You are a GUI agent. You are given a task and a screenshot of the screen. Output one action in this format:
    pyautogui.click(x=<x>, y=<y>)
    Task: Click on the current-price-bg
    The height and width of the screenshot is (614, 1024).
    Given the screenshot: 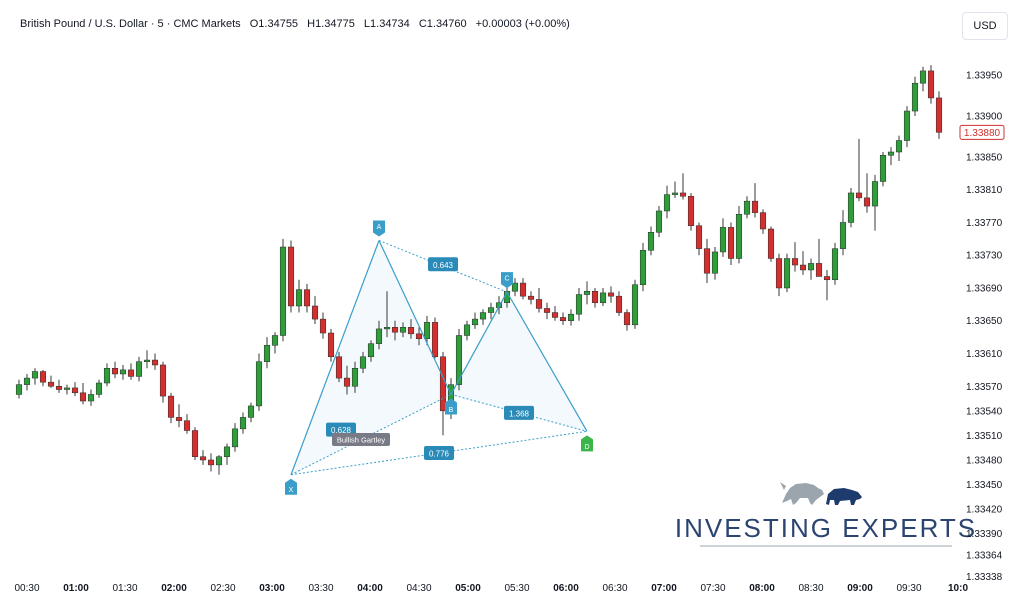 What is the action you would take?
    pyautogui.click(x=982, y=132)
    